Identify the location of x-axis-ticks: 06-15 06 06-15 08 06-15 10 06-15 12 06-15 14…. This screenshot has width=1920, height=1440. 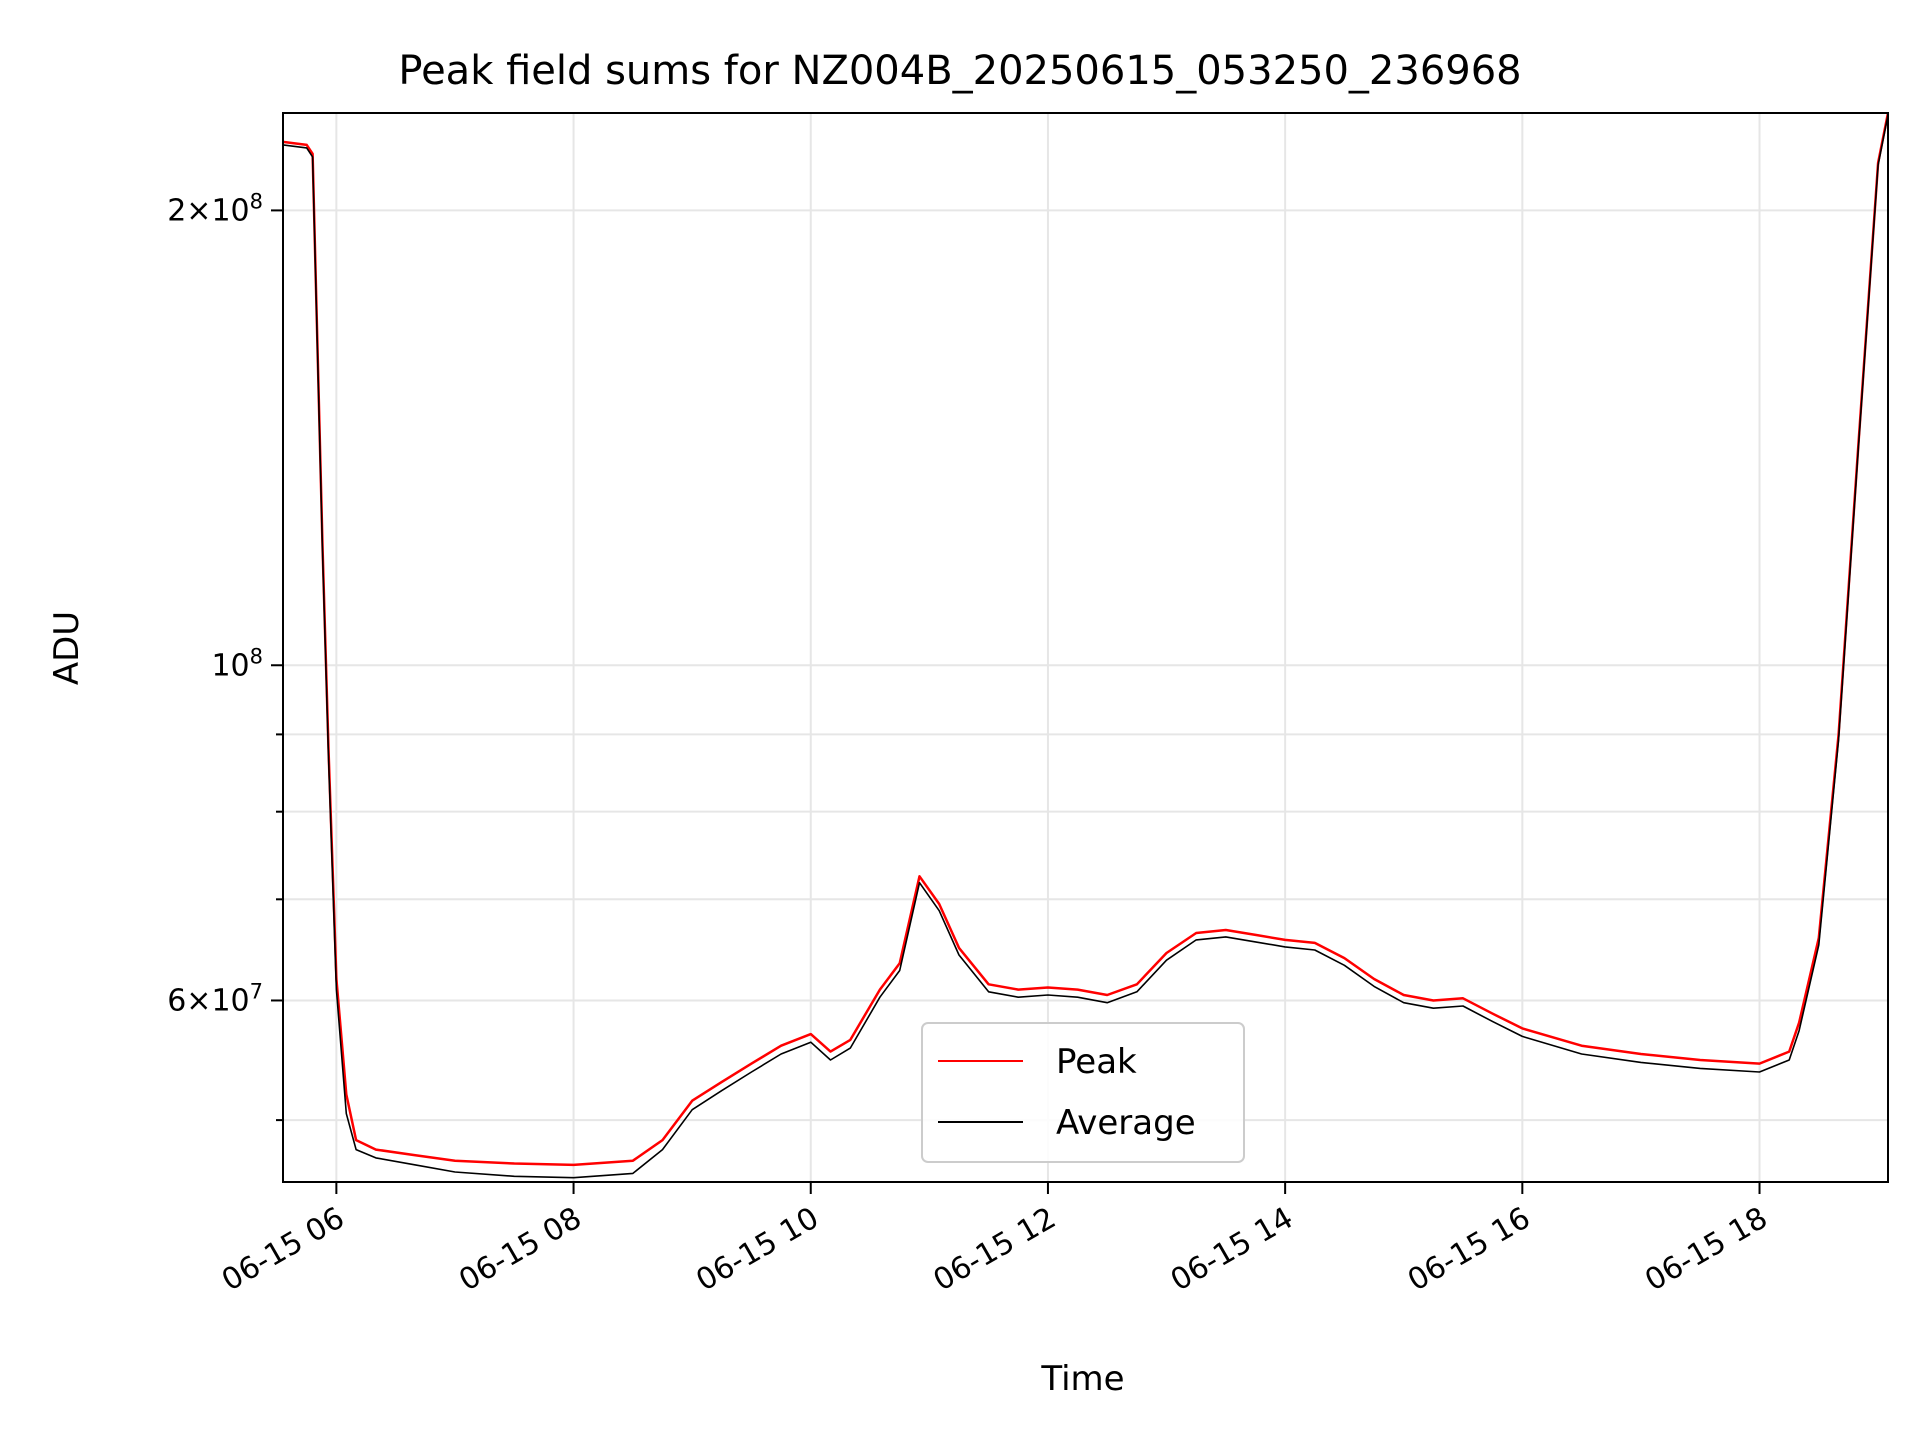
(995, 1240).